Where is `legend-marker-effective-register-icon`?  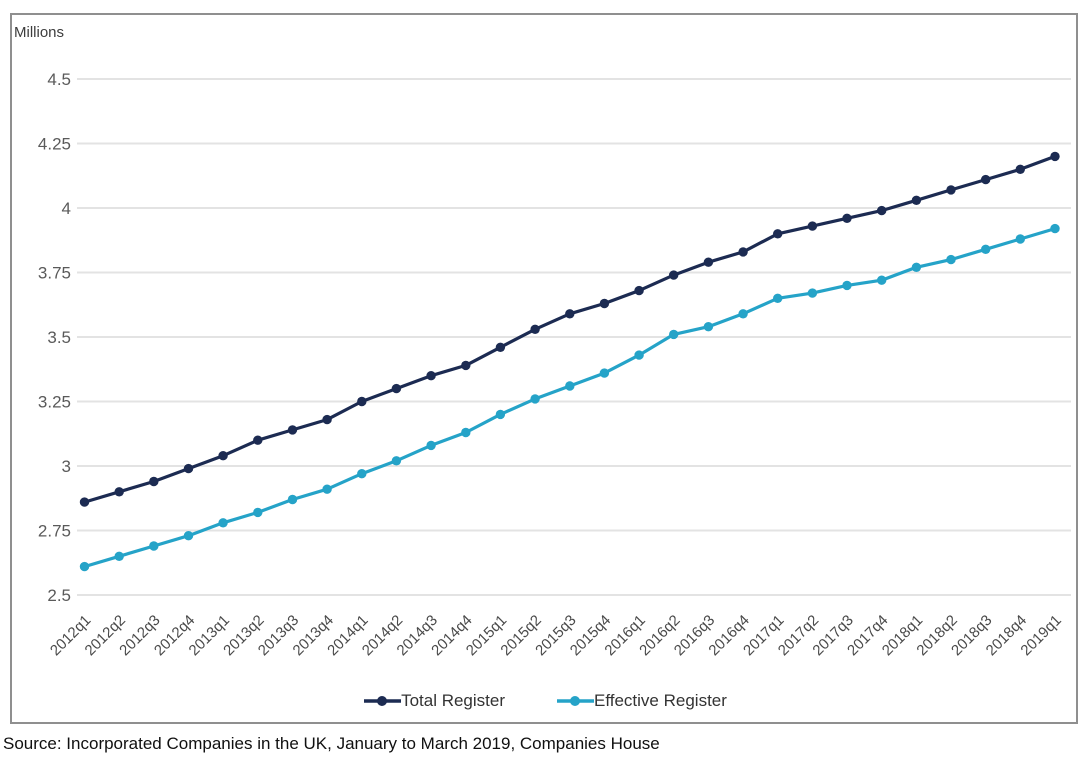 legend-marker-effective-register-icon is located at coordinates (575, 701).